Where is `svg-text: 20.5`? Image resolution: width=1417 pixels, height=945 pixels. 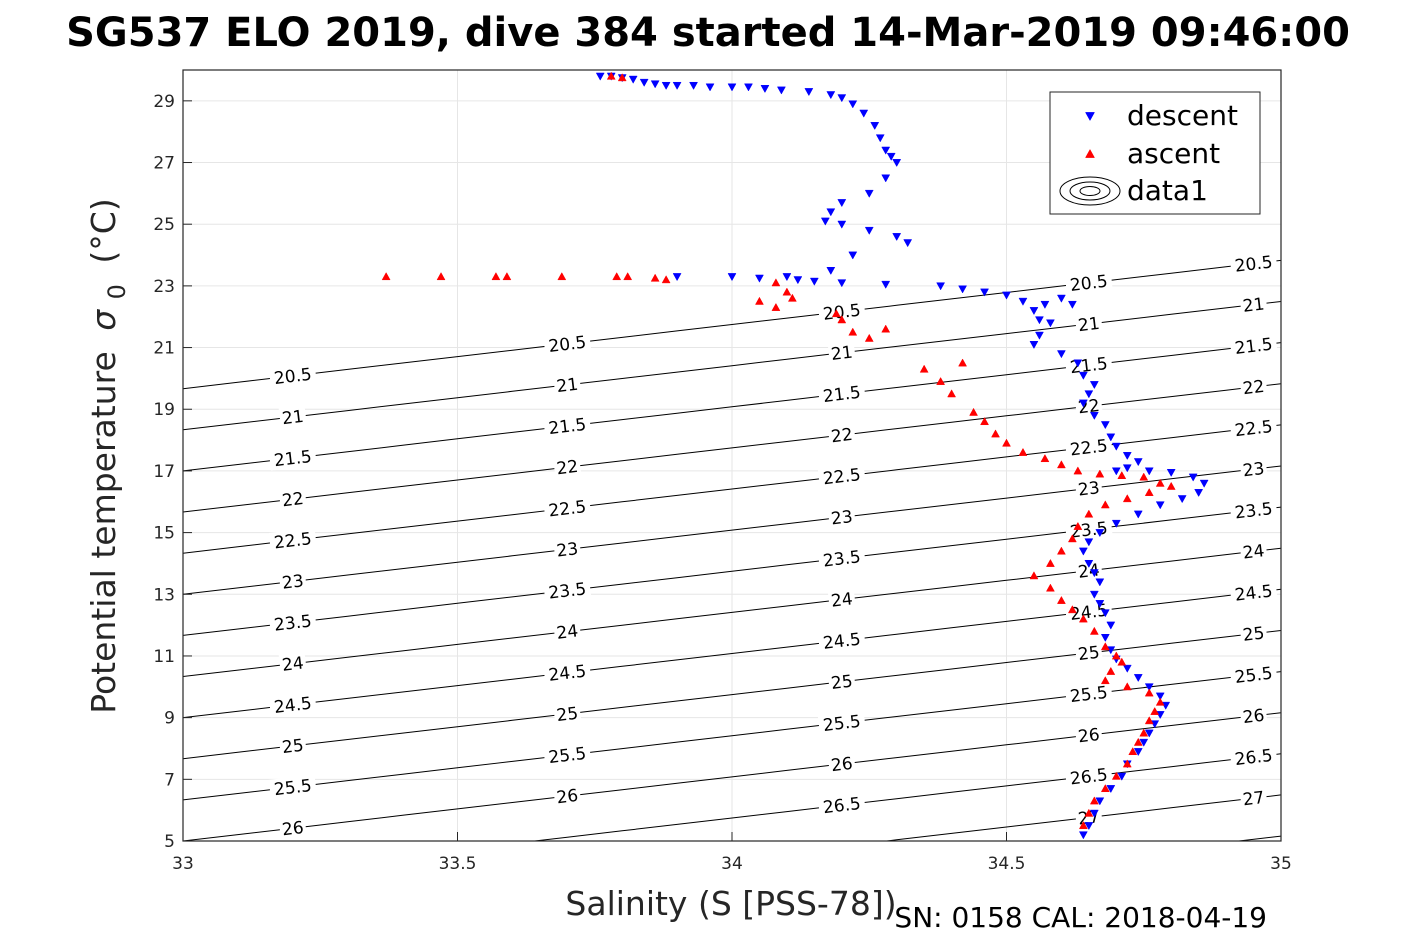 svg-text: 20.5 is located at coordinates (1089, 284).